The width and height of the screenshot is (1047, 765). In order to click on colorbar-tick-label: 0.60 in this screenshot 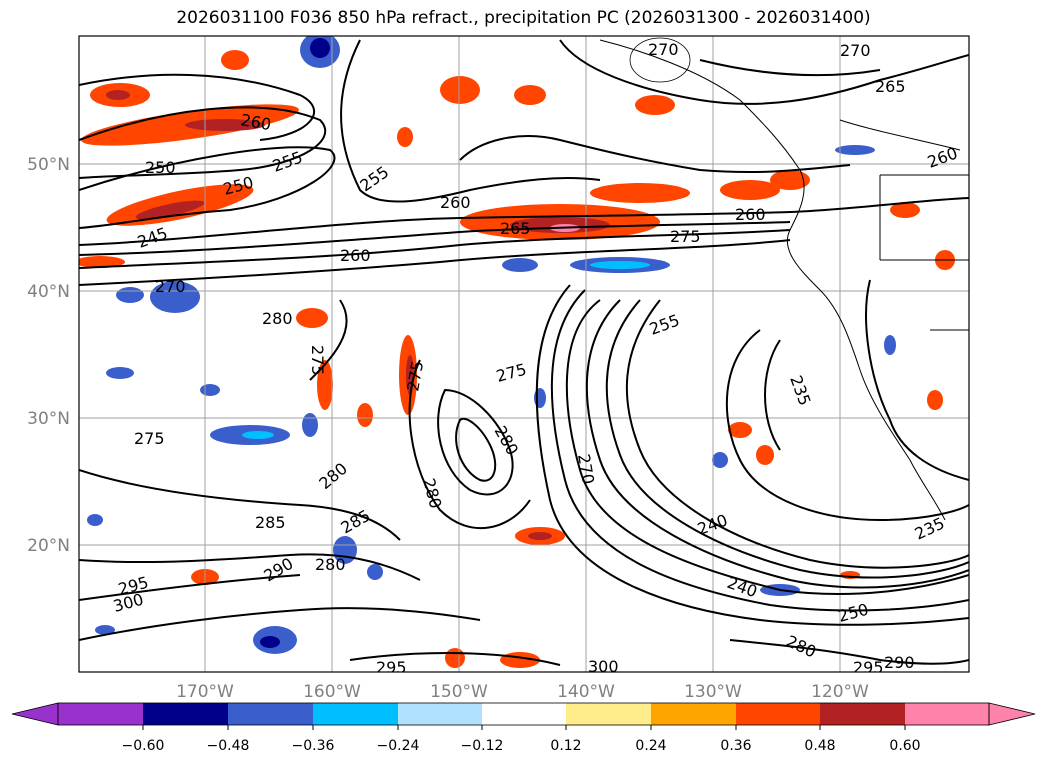, I will do `click(904, 746)`.